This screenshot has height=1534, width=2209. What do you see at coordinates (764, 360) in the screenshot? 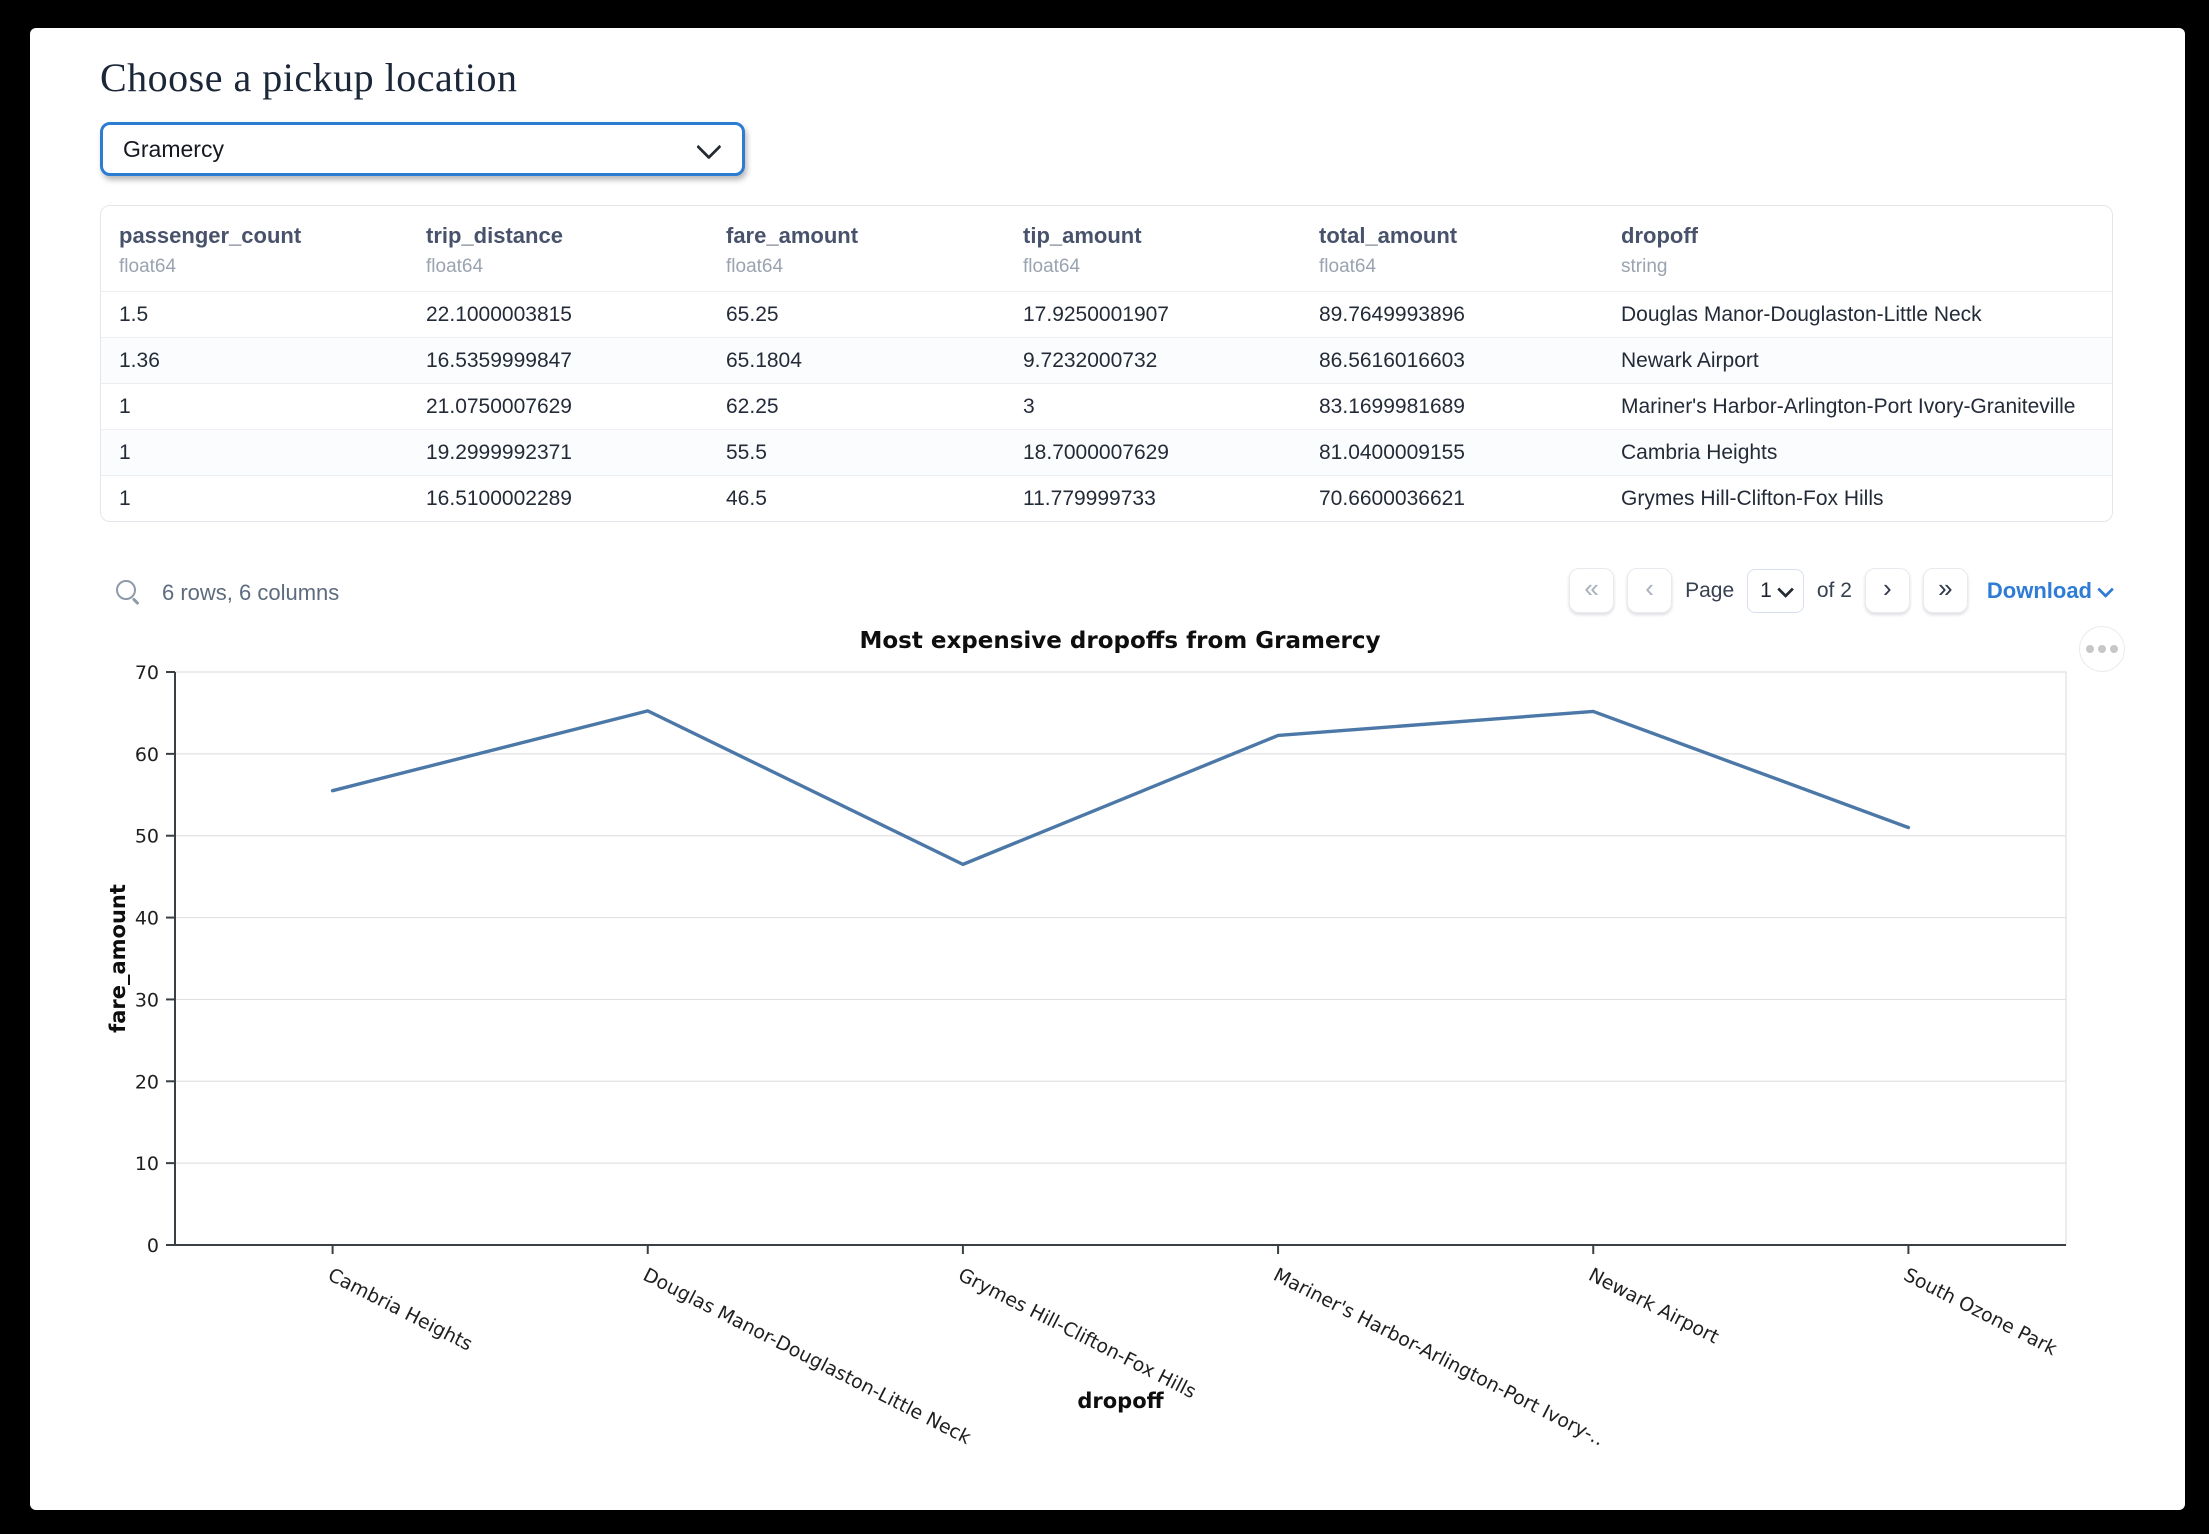
I see `table-cell: 65.1804` at bounding box center [764, 360].